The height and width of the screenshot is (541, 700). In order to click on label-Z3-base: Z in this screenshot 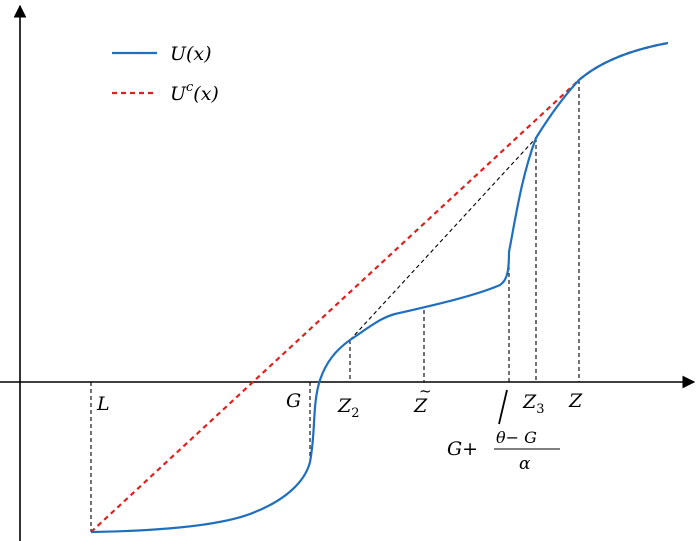, I will do `click(529, 402)`.